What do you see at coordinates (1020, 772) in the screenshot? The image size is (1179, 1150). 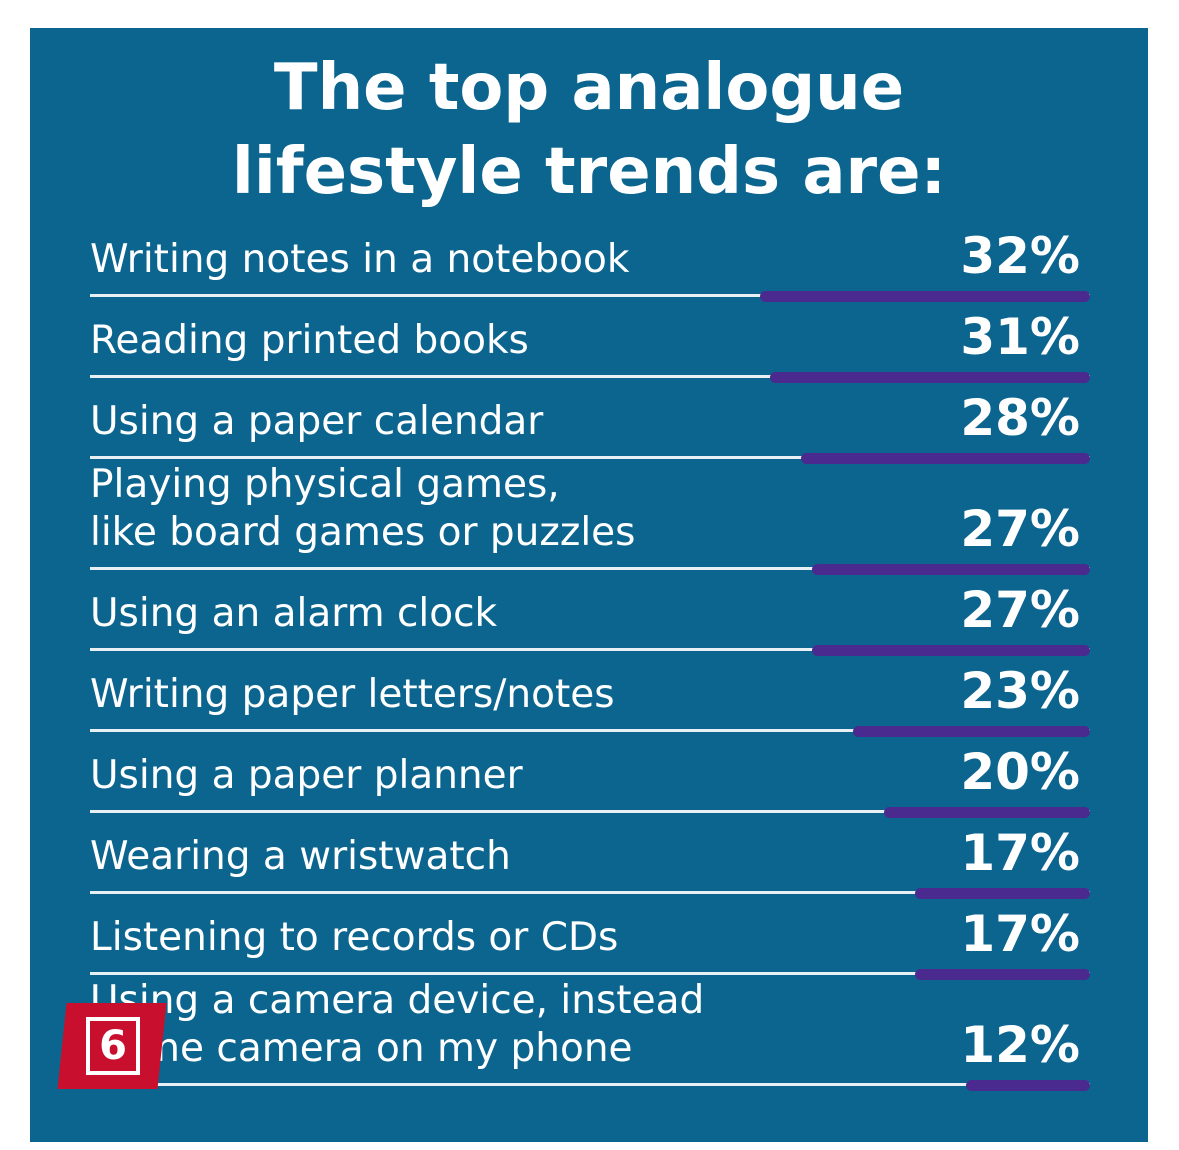 I see `value-label: 20%` at bounding box center [1020, 772].